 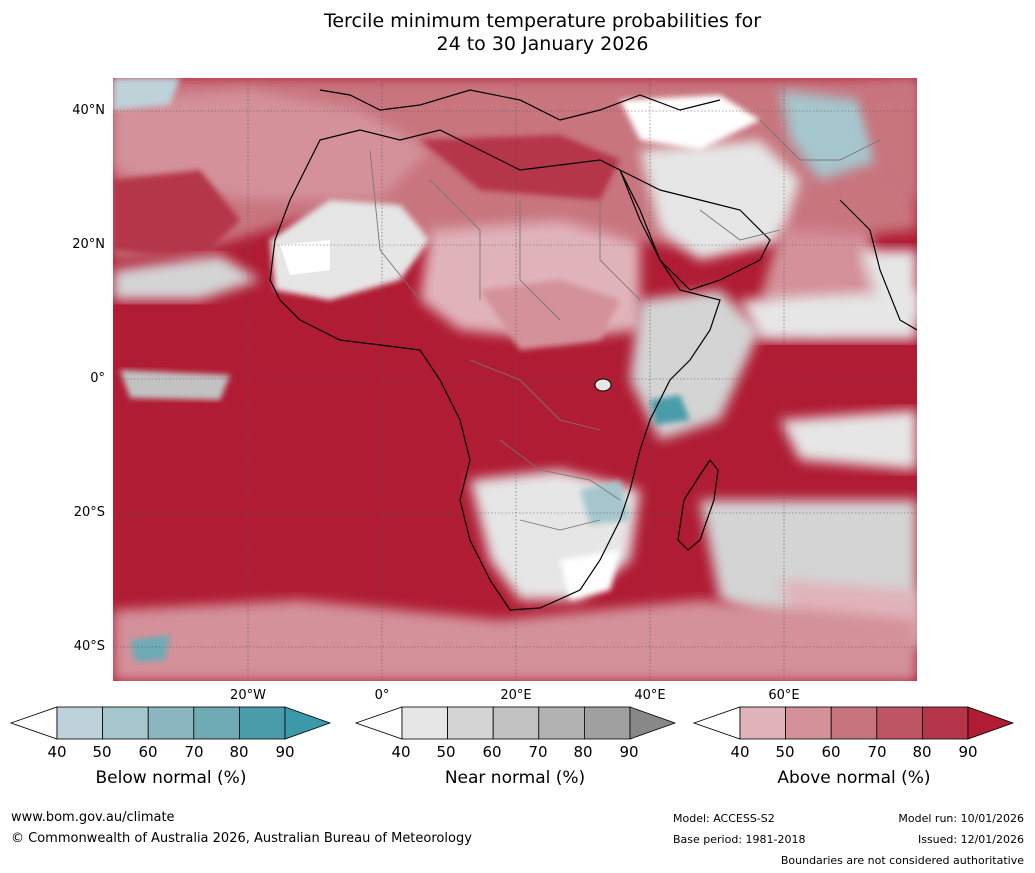 I want to click on turkey-white, so click(x=690, y=122).